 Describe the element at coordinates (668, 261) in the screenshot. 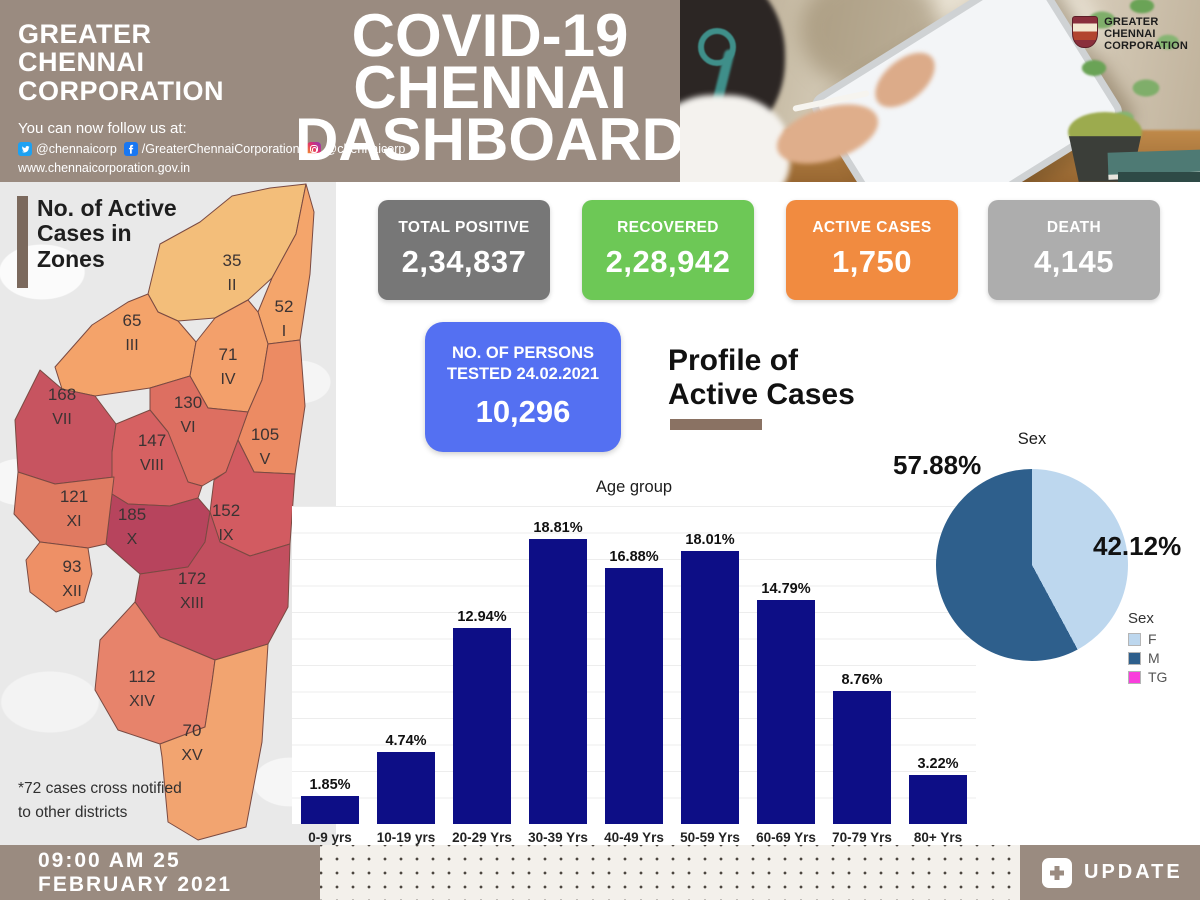

I see `stat-card-value: 2,28,942` at that location.